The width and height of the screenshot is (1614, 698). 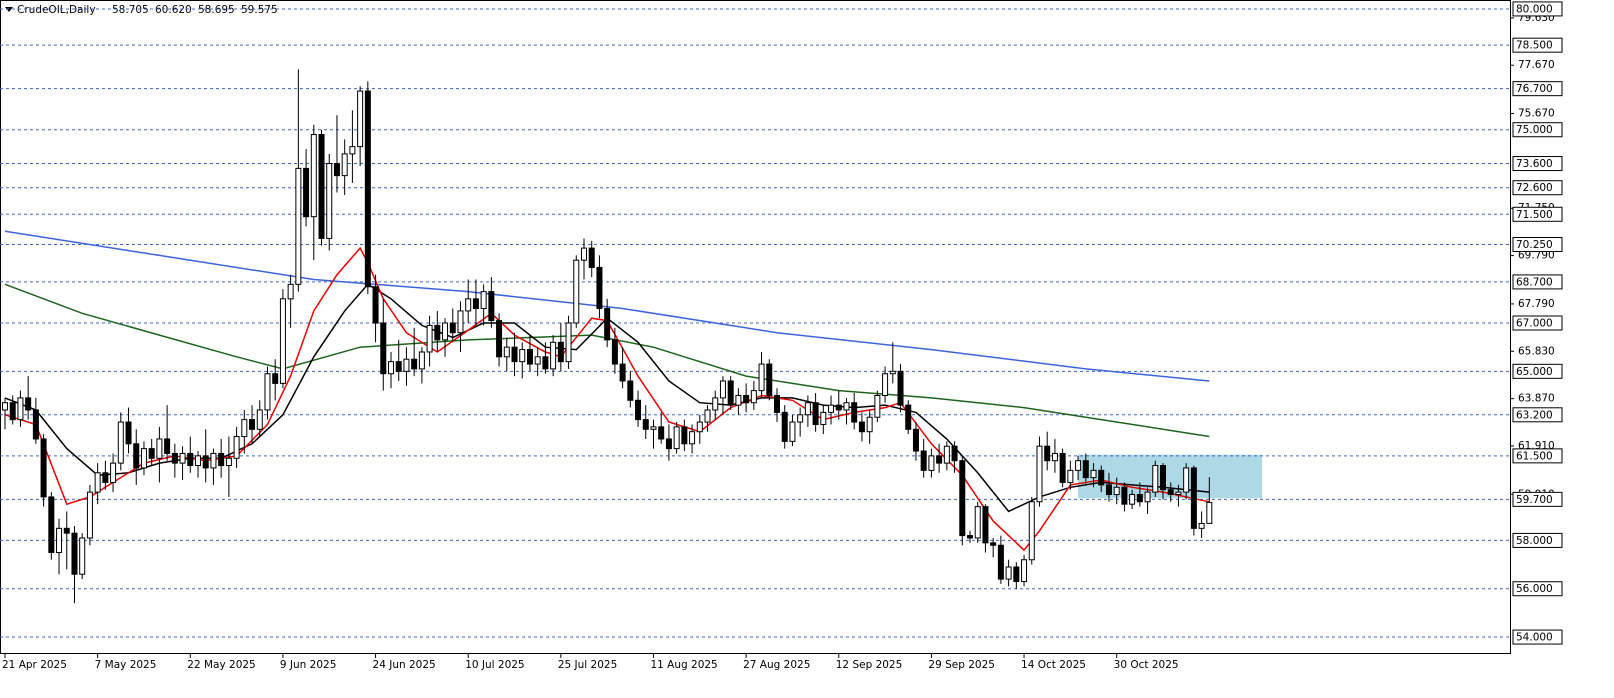 I want to click on level-label: 61.500, so click(x=1534, y=456).